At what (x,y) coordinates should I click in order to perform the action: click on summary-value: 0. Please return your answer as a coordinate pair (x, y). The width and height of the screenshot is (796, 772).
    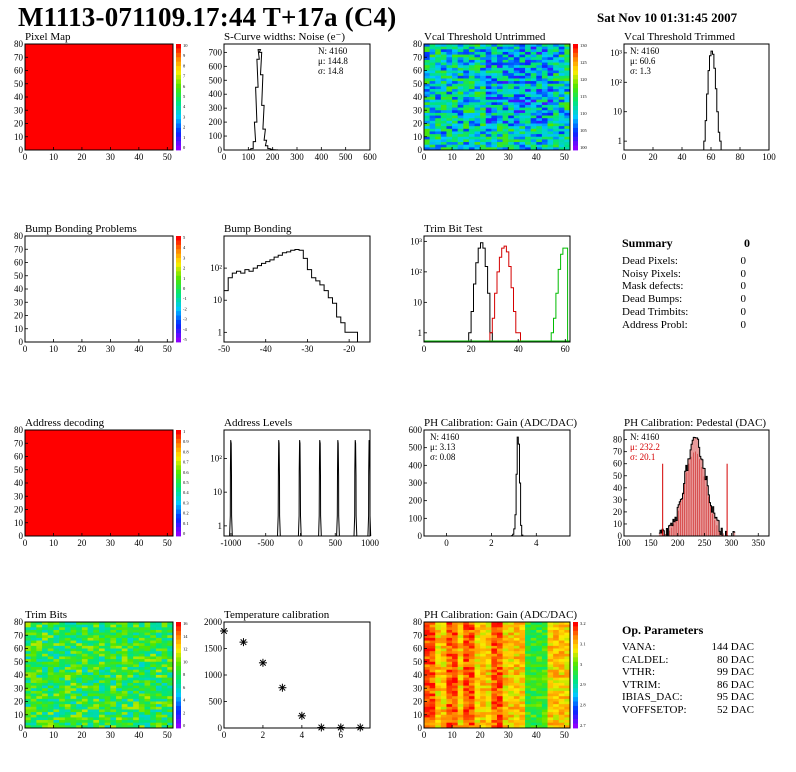
    Looking at the image, I should click on (743, 286).